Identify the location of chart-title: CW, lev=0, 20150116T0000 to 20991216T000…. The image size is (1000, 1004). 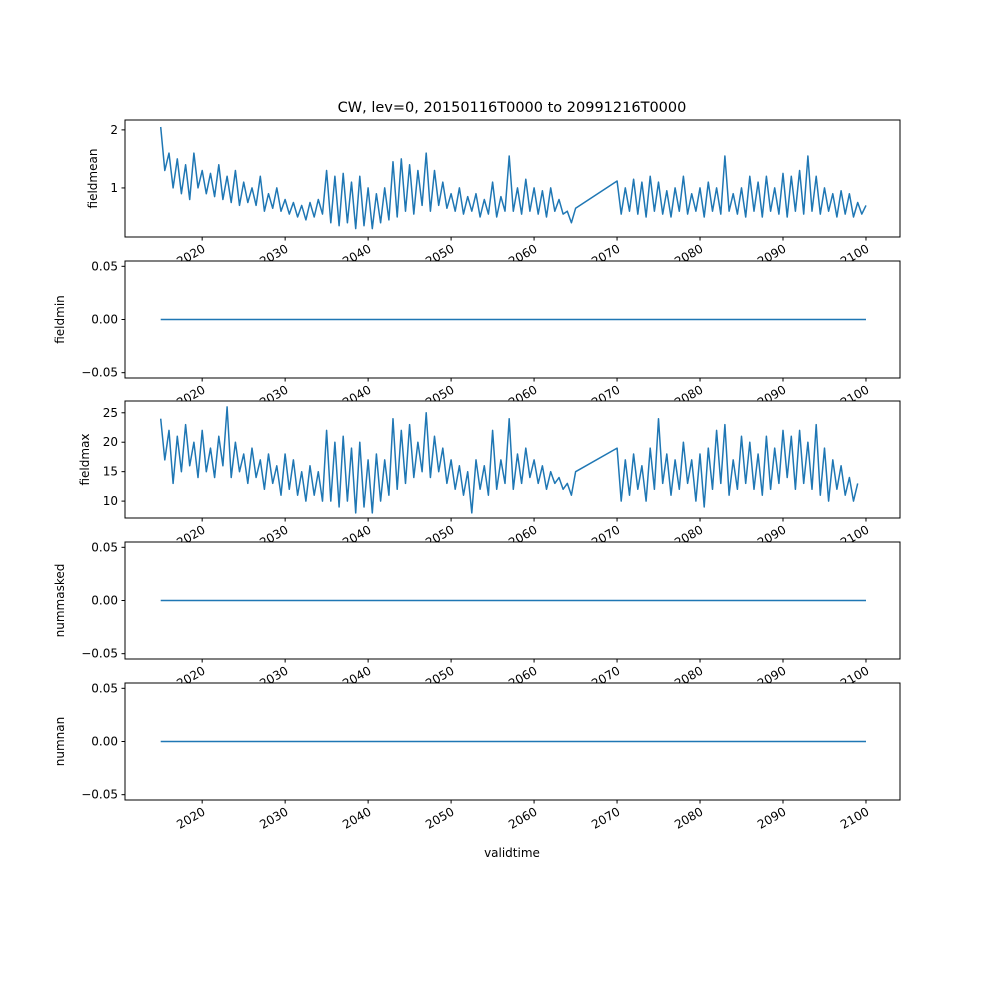
(512, 108).